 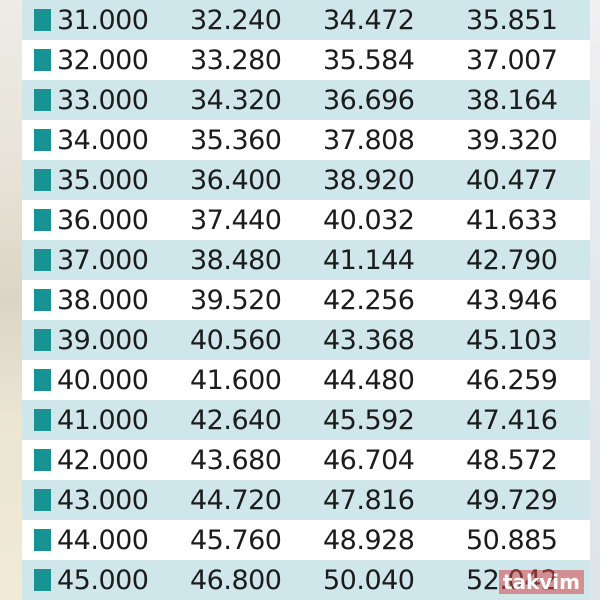 I want to click on table-cell-c3: 43.946, so click(x=512, y=300).